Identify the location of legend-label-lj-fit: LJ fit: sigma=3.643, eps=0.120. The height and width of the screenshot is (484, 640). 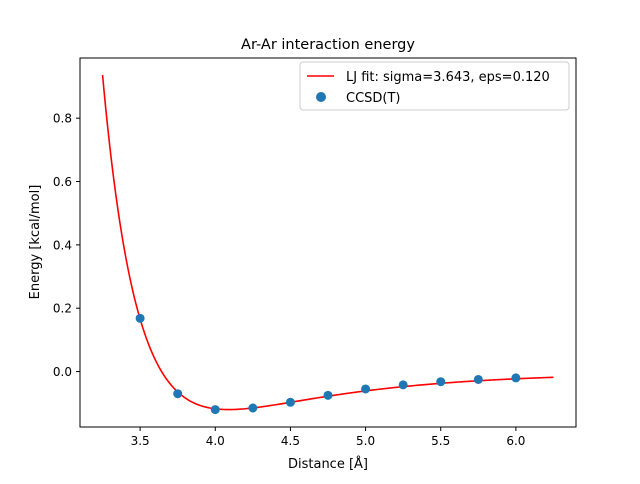
(448, 77).